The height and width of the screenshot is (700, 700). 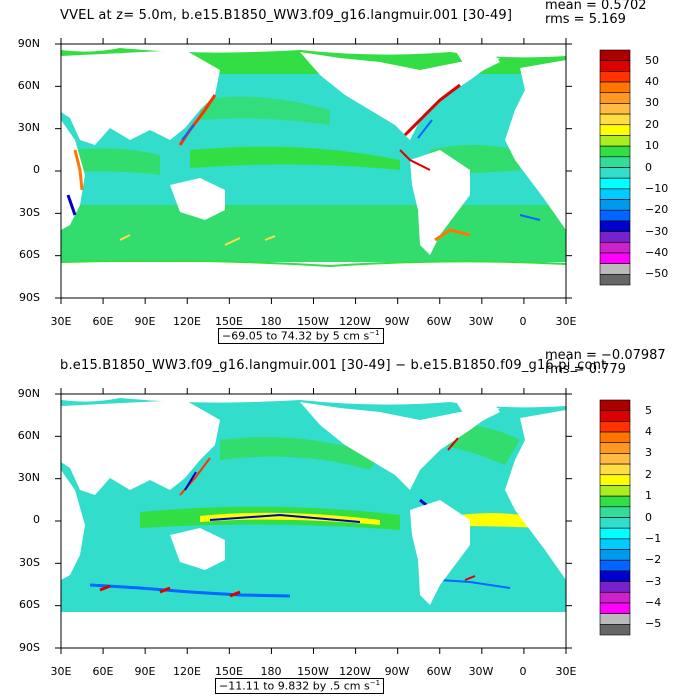 What do you see at coordinates (648, 453) in the screenshot?
I see `colorbar-label: 3` at bounding box center [648, 453].